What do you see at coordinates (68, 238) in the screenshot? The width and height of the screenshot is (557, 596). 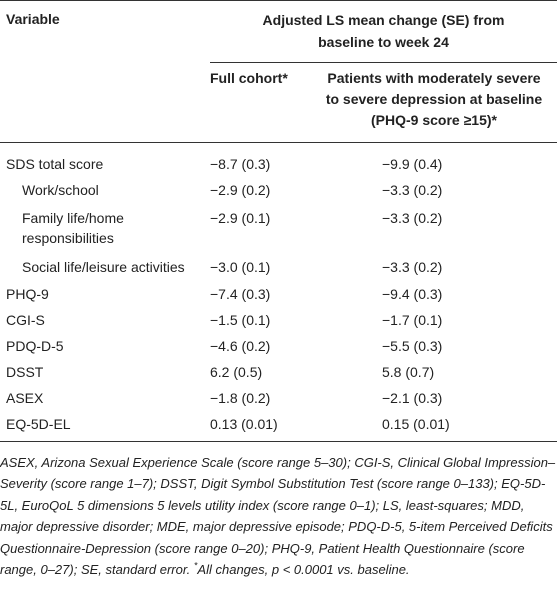 I see `row-label-line2: responsibilities` at bounding box center [68, 238].